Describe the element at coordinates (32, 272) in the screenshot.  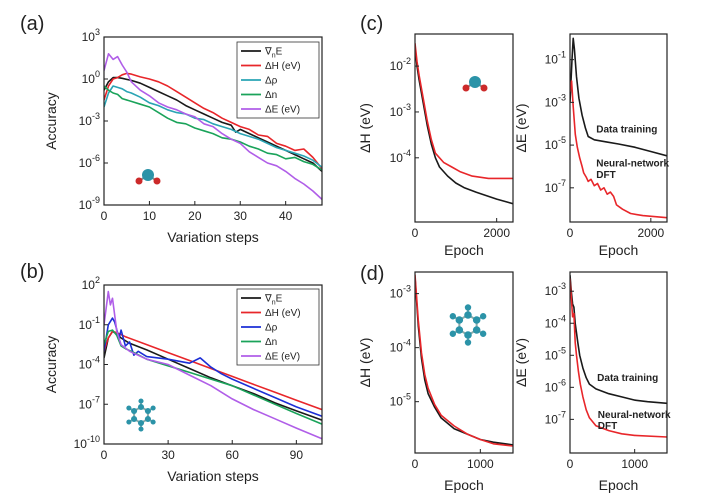
I see `panel-label: (b)` at that location.